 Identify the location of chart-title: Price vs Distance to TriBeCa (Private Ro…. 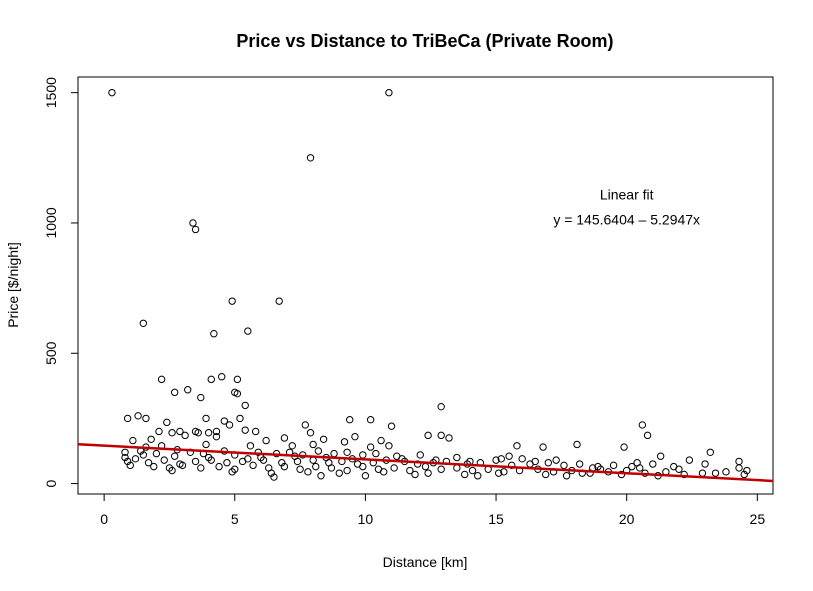
(424, 41).